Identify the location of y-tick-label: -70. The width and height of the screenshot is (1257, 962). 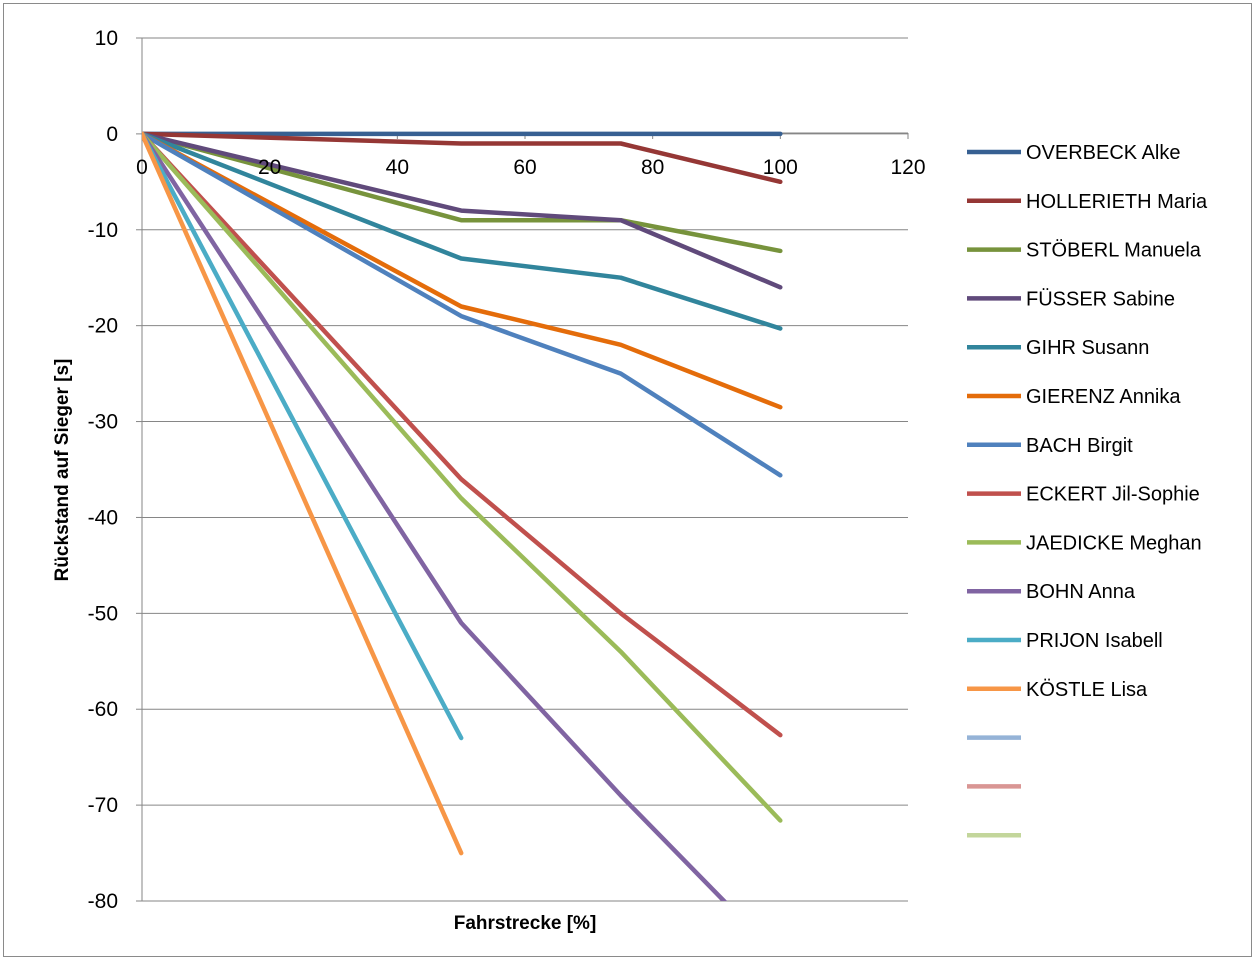
(103, 805).